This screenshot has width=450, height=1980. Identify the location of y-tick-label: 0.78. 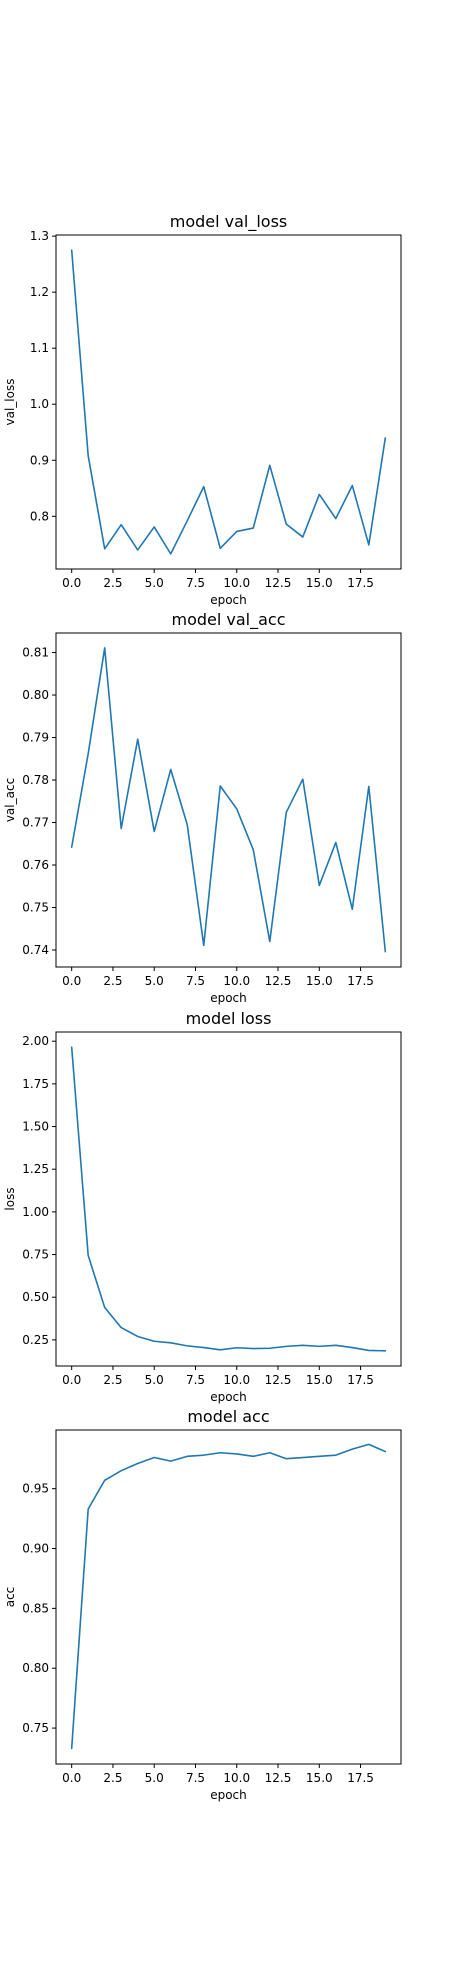
(35, 780).